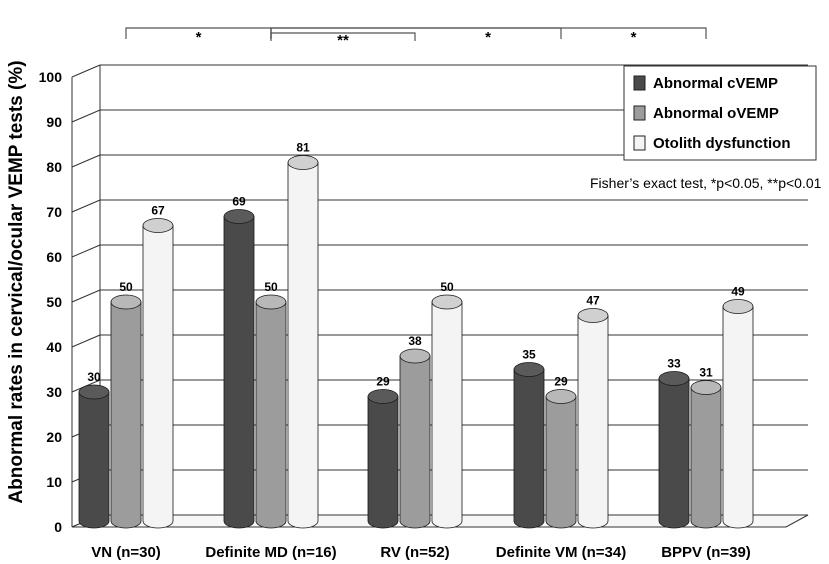 The height and width of the screenshot is (564, 829). What do you see at coordinates (706, 113) in the screenshot?
I see `legend-item: Abnormal oVEMP` at bounding box center [706, 113].